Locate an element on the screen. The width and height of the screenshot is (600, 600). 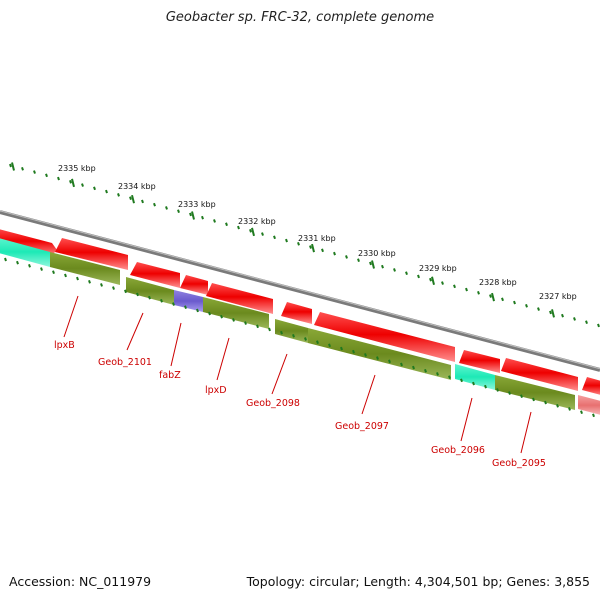
gene-label: Geob_2095 is located at coordinates (519, 463).